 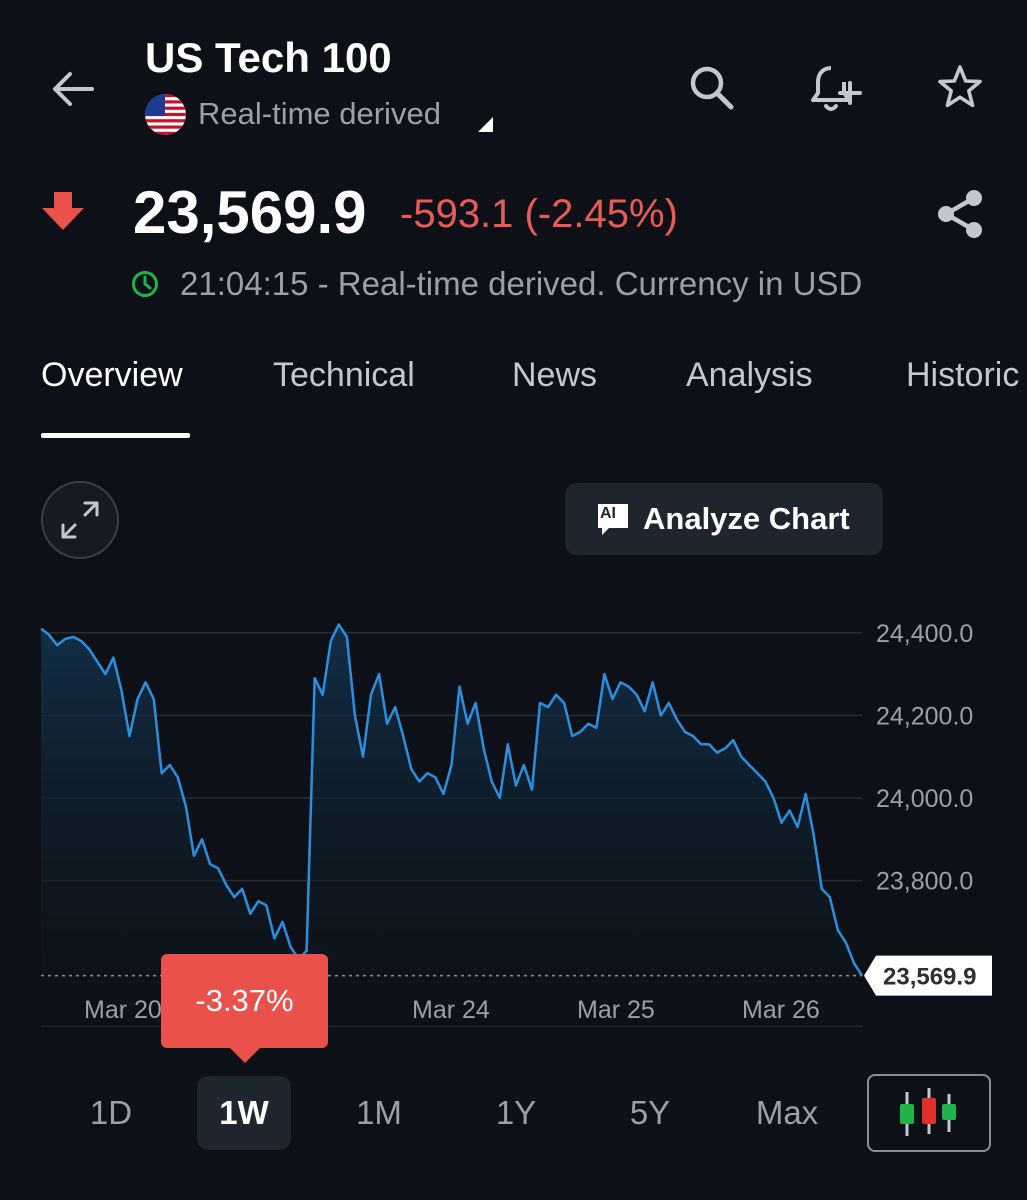 I want to click on us-flag-icon, so click(x=165, y=114).